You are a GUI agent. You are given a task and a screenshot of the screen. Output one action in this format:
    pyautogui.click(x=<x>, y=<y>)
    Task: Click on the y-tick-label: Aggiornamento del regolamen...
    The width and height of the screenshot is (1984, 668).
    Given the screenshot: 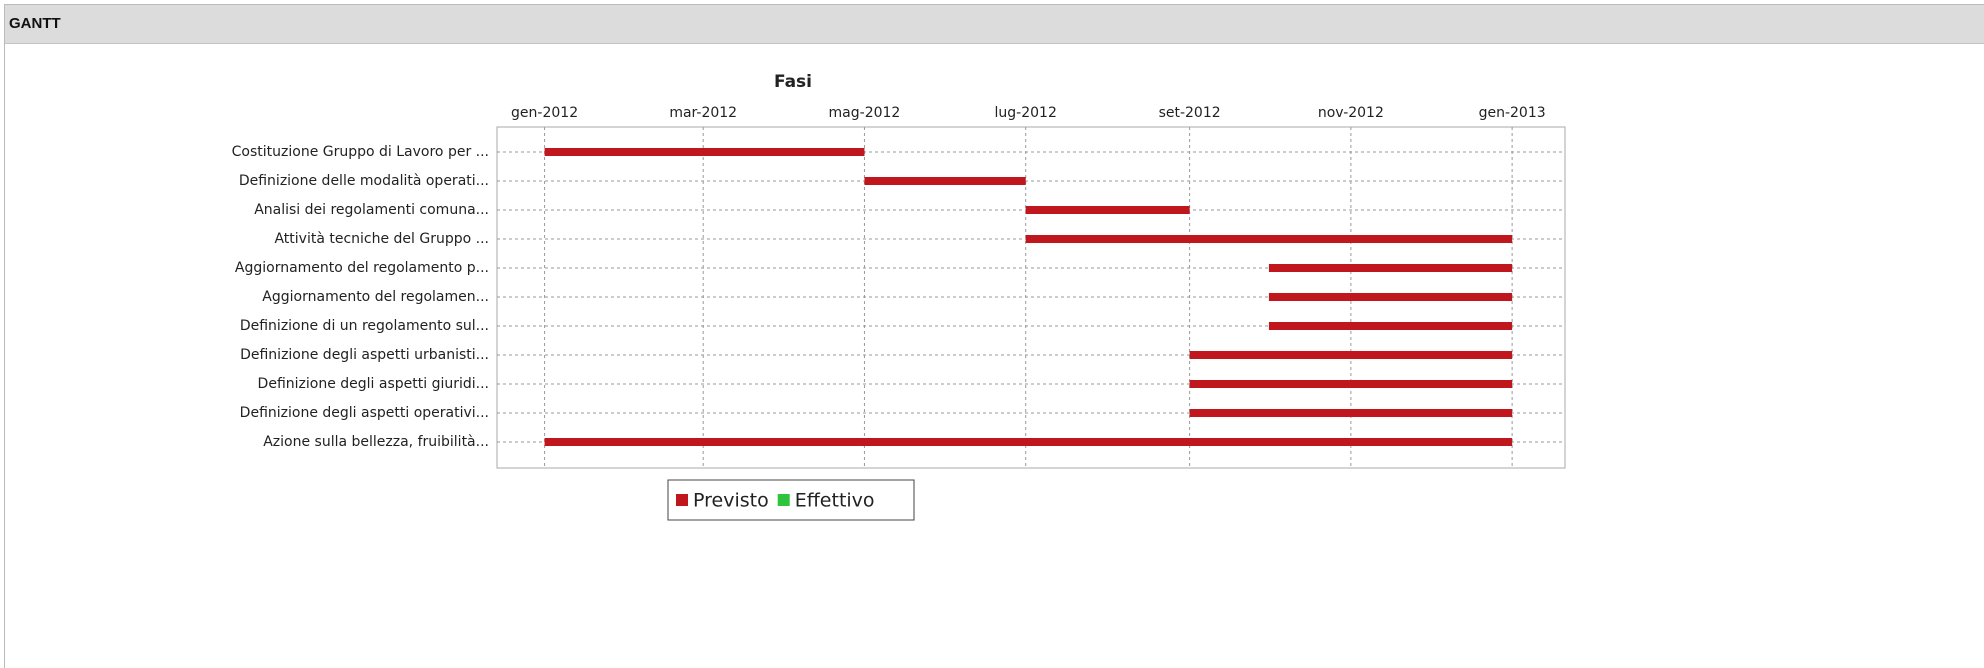 What is the action you would take?
    pyautogui.click(x=375, y=297)
    